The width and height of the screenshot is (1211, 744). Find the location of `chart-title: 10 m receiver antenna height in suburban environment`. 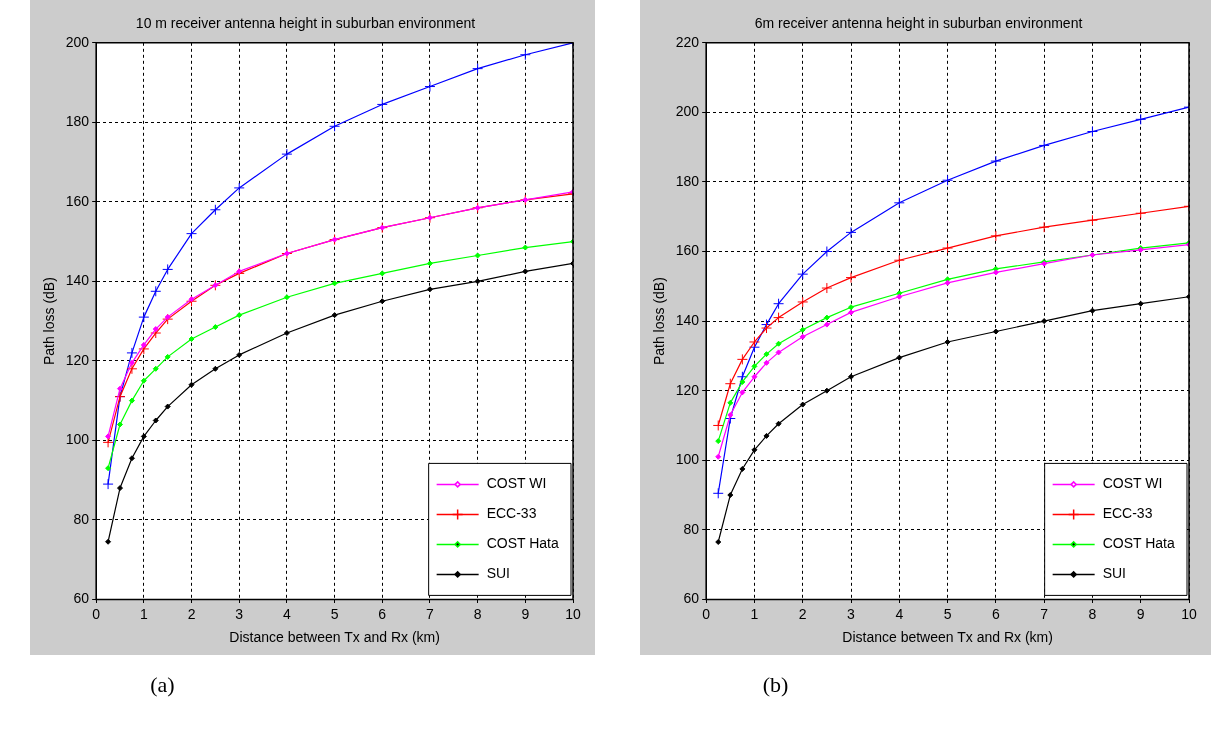

chart-title: 10 m receiver antenna height in suburban environment is located at coordinates (305, 23).